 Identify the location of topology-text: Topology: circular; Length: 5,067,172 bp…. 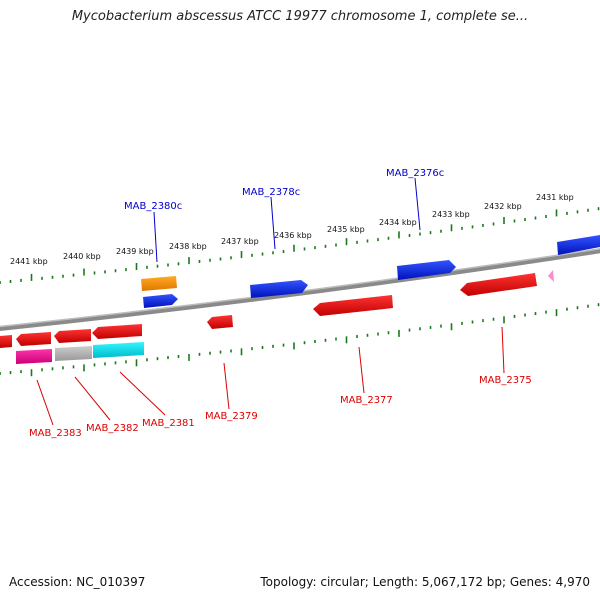
(425, 582).